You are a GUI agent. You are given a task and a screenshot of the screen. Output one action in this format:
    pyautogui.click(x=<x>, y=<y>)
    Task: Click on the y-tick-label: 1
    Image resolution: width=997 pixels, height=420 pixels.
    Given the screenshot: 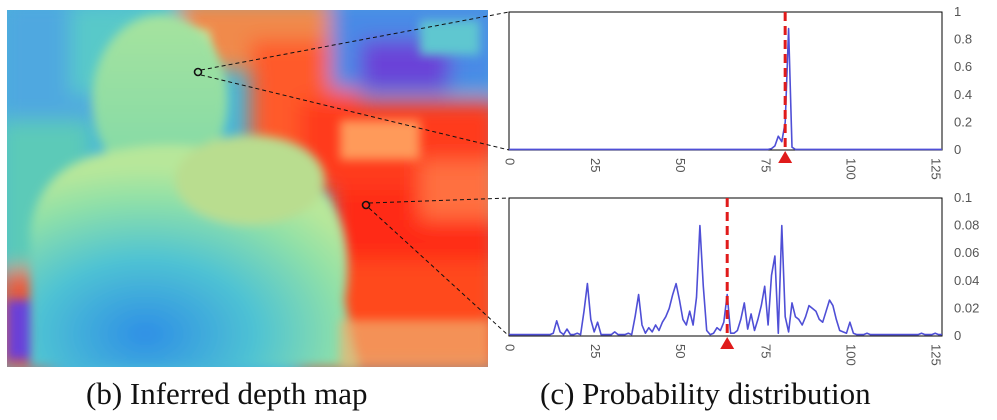 What is the action you would take?
    pyautogui.click(x=957, y=11)
    